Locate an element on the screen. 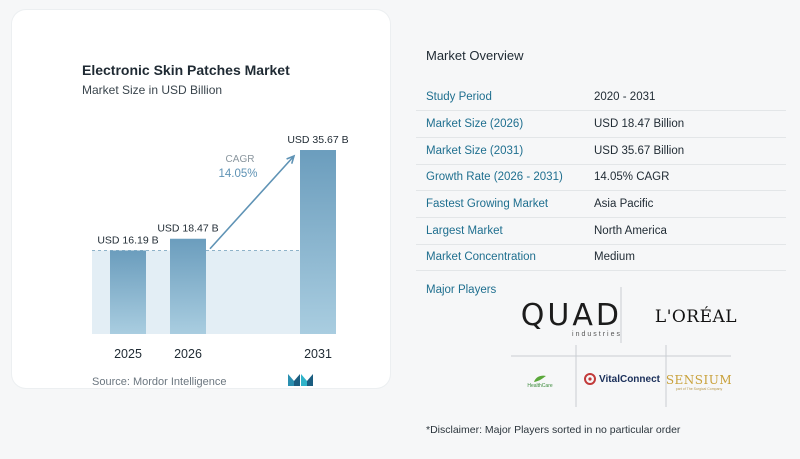 The height and width of the screenshot is (459, 800). vitalconnect-icon is located at coordinates (590, 379).